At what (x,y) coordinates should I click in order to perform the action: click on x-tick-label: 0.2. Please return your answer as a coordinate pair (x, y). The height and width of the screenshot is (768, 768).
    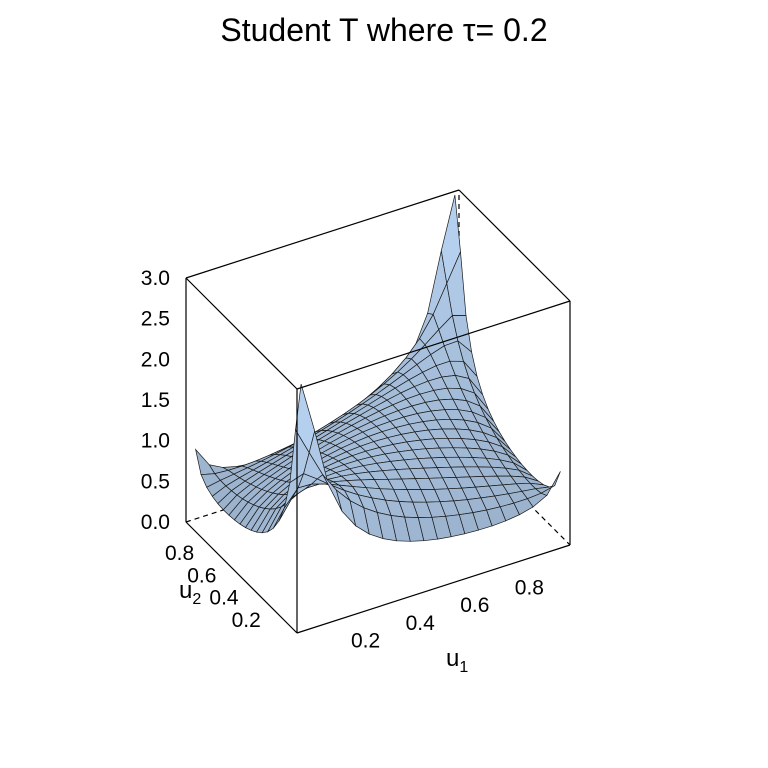
    Looking at the image, I should click on (365, 640).